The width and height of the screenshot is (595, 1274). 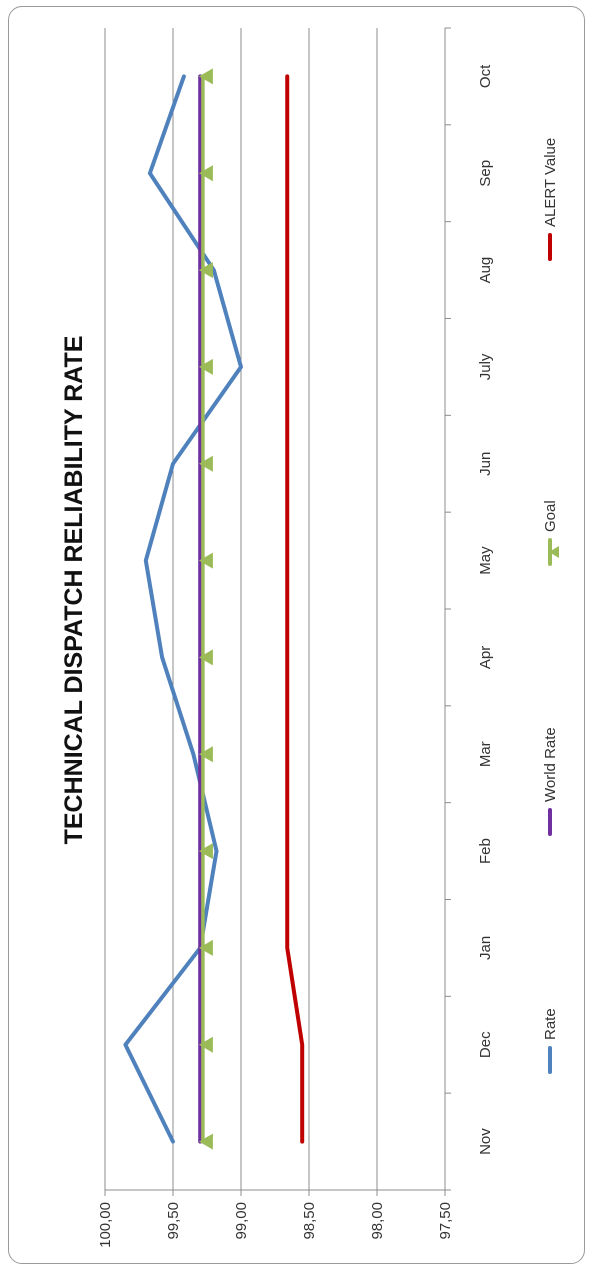 I want to click on category-tick-label: May, so click(x=485, y=560).